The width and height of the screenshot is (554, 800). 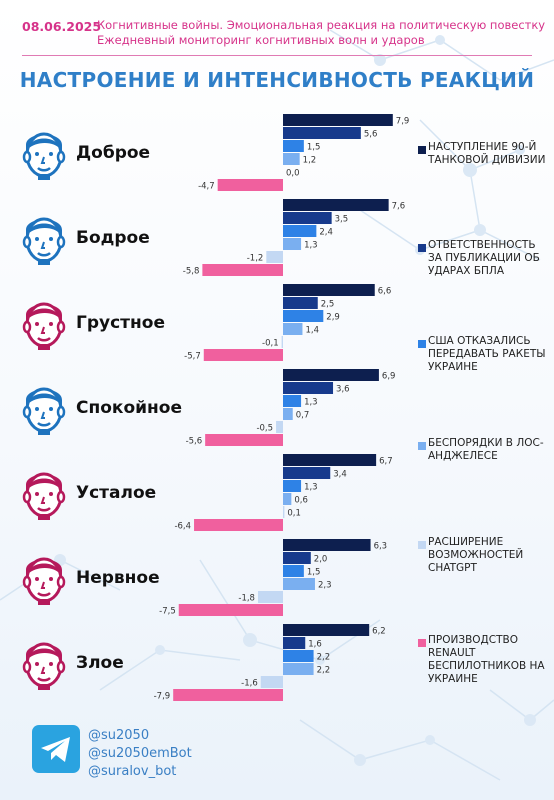 What do you see at coordinates (62, 26) in the screenshot?
I see `report-date: 08.06.2025` at bounding box center [62, 26].